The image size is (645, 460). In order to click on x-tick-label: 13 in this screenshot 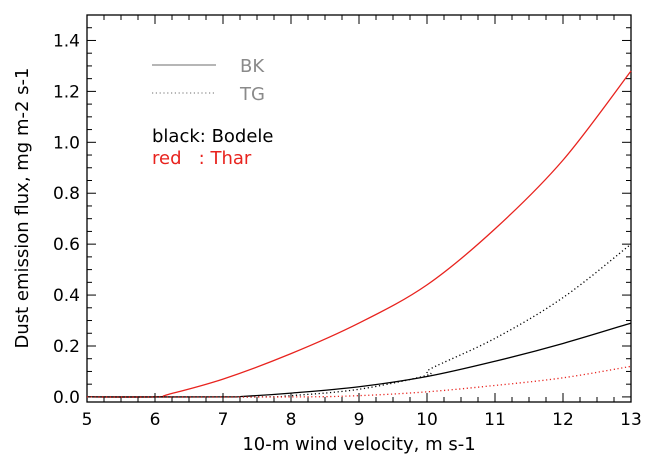, I will do `click(631, 420)`.